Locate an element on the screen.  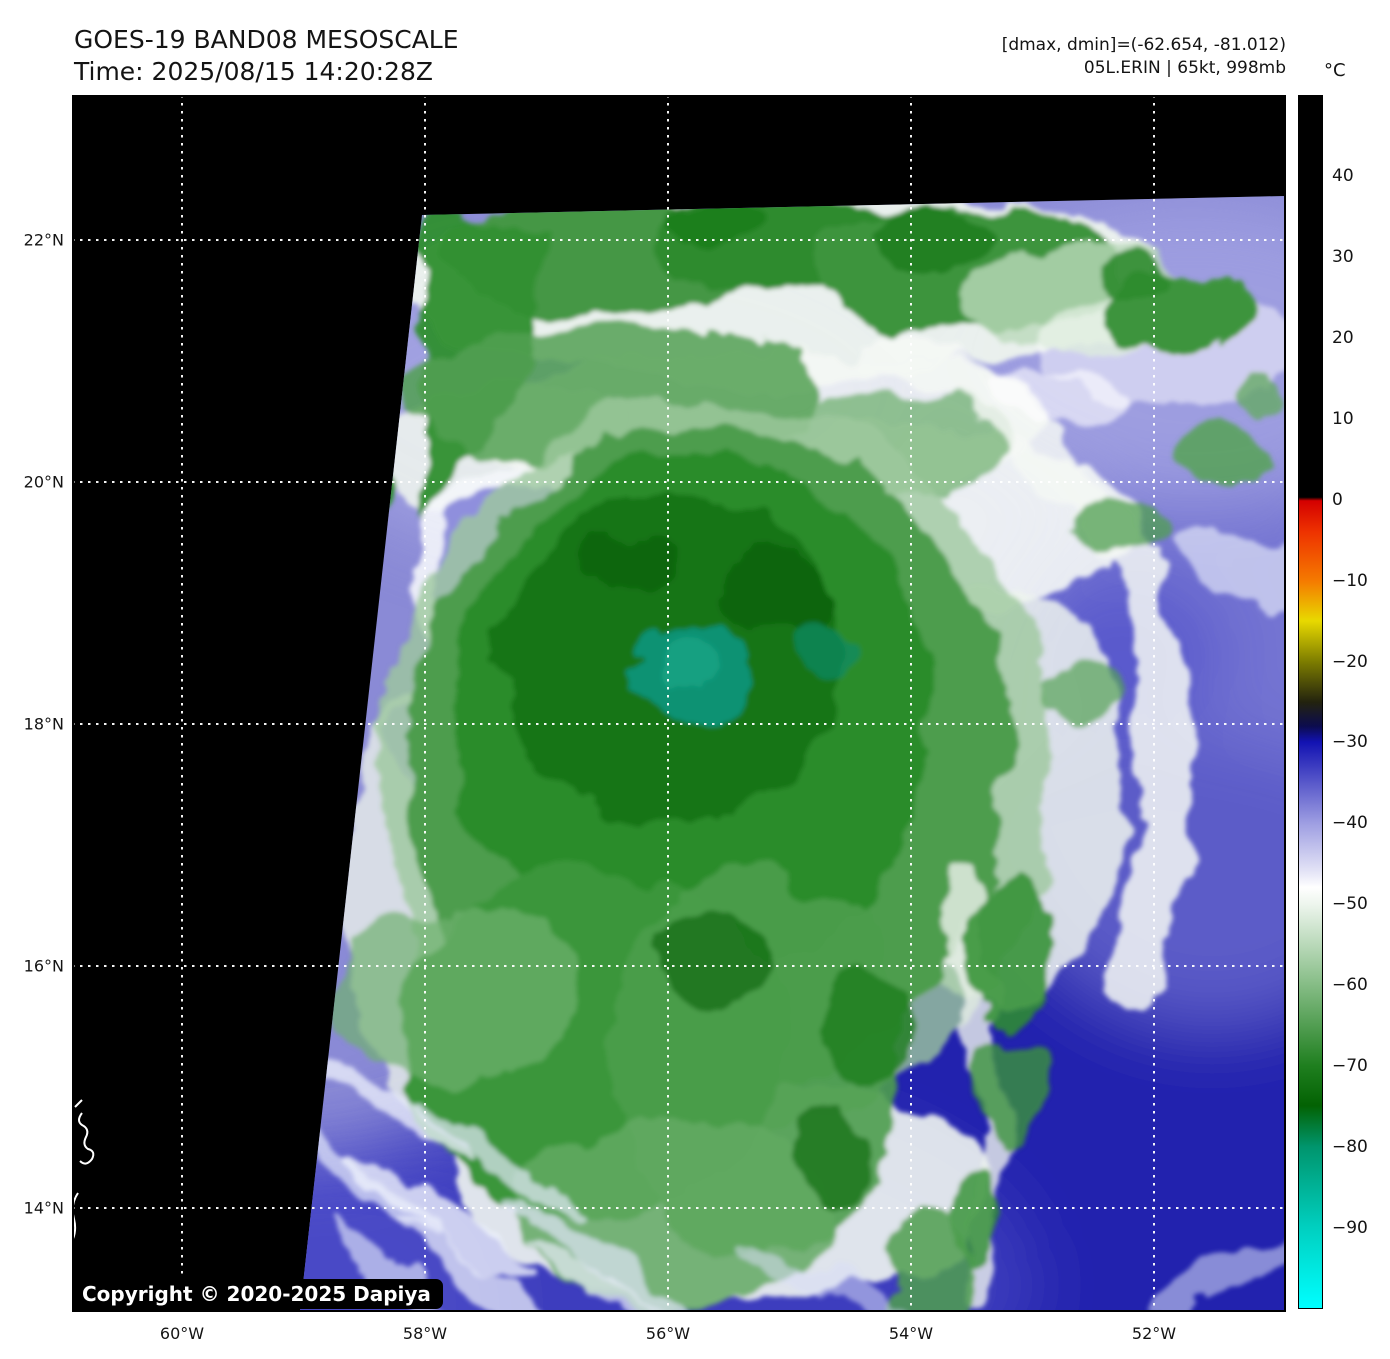
lat-tick-20N: 20°N is located at coordinates (43, 482).